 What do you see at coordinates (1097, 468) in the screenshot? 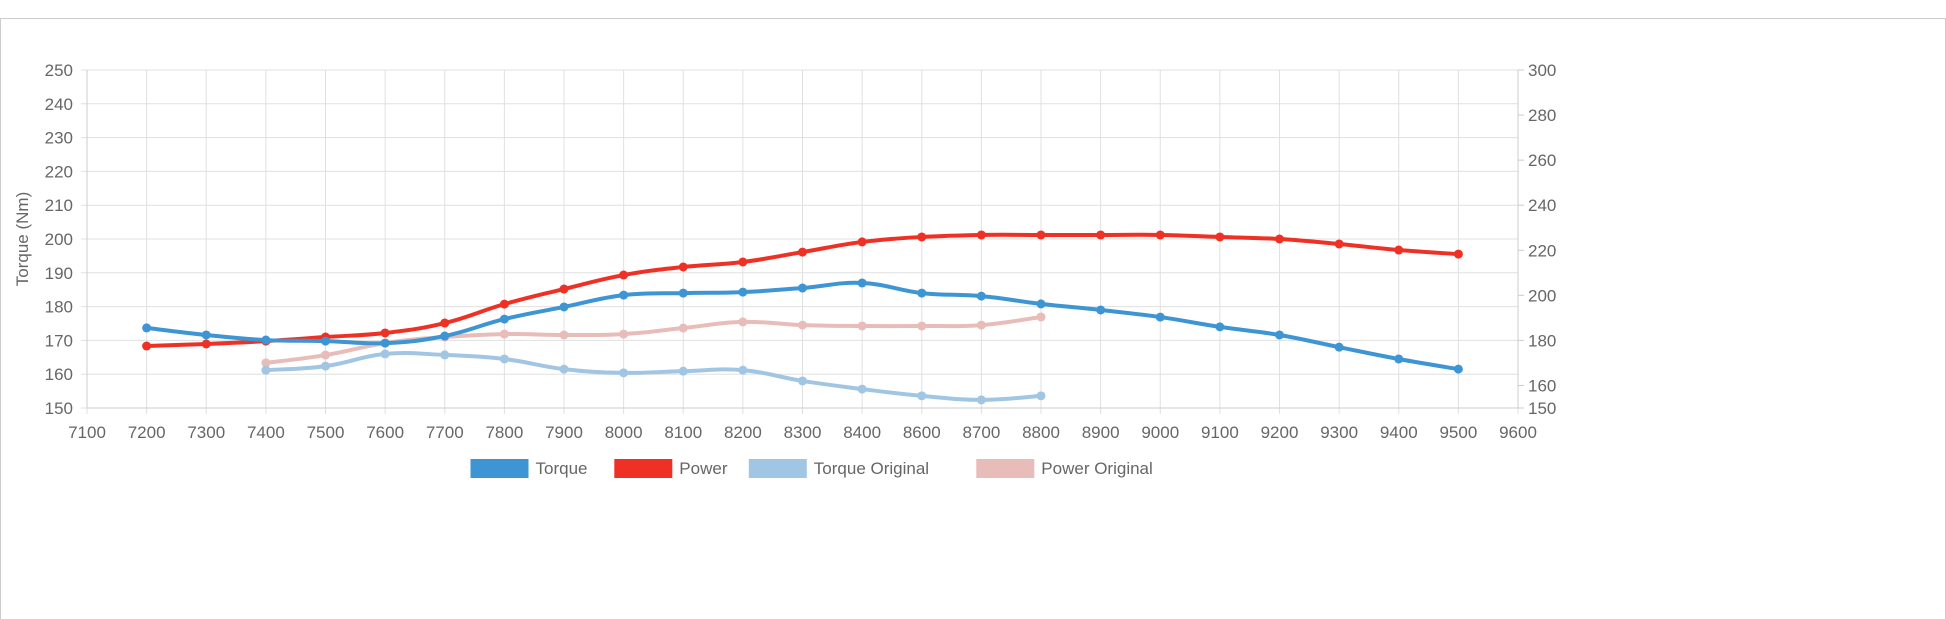
I see `legend-label: Power Original` at bounding box center [1097, 468].